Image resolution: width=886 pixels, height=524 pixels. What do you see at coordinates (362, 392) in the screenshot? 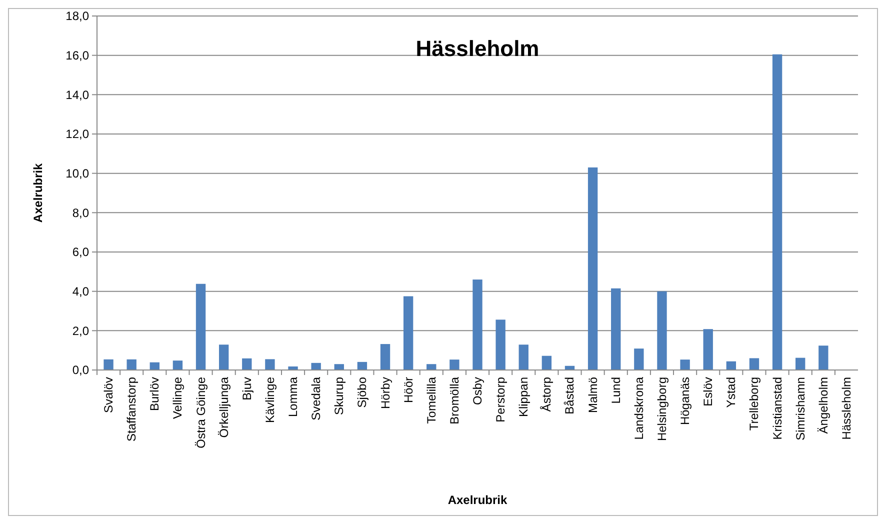
I see `x-tick-label: Sjöbo` at bounding box center [362, 392].